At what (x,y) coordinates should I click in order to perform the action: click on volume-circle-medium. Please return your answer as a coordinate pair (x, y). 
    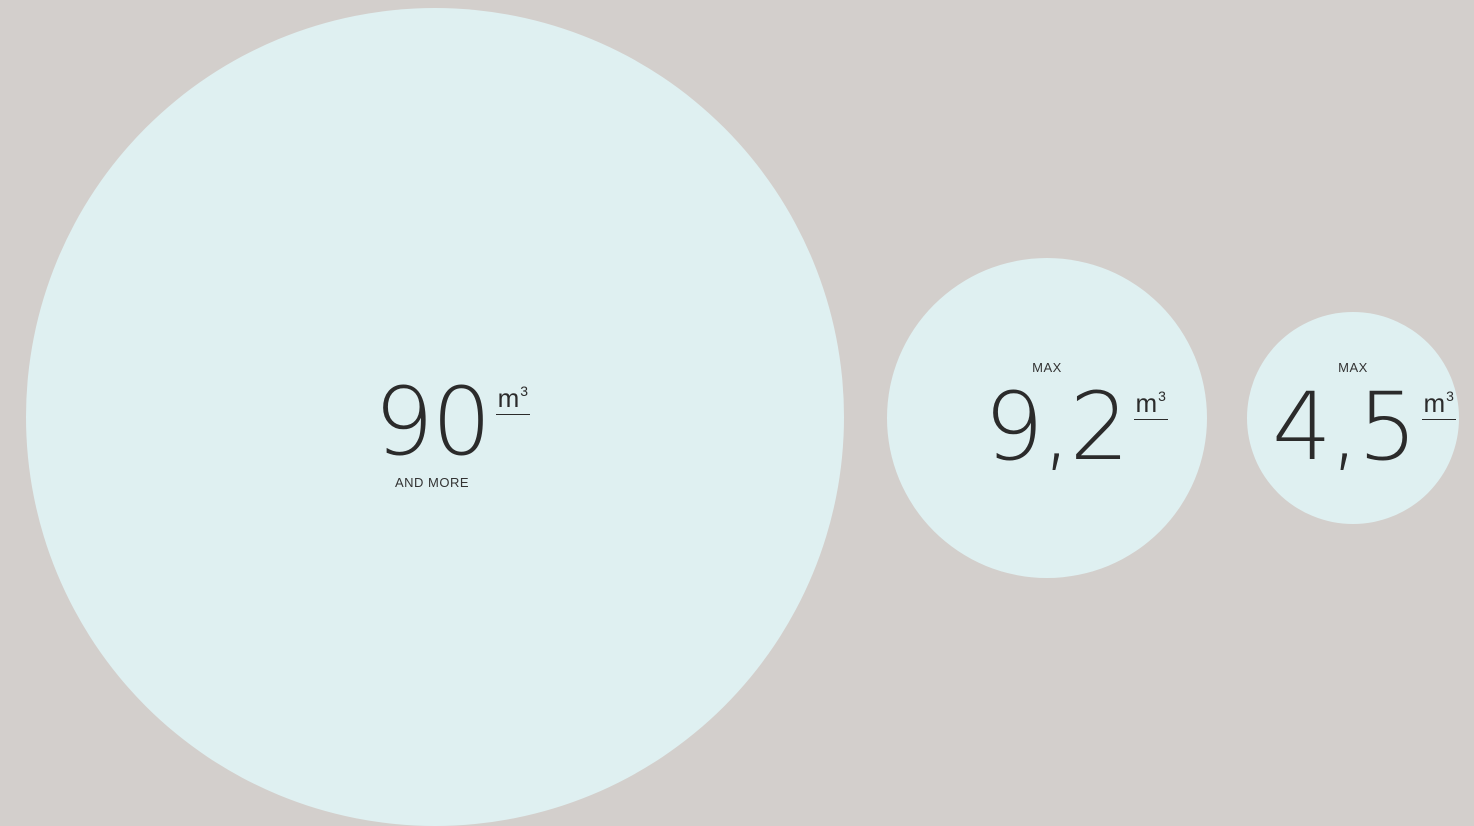
    Looking at the image, I should click on (1047, 418).